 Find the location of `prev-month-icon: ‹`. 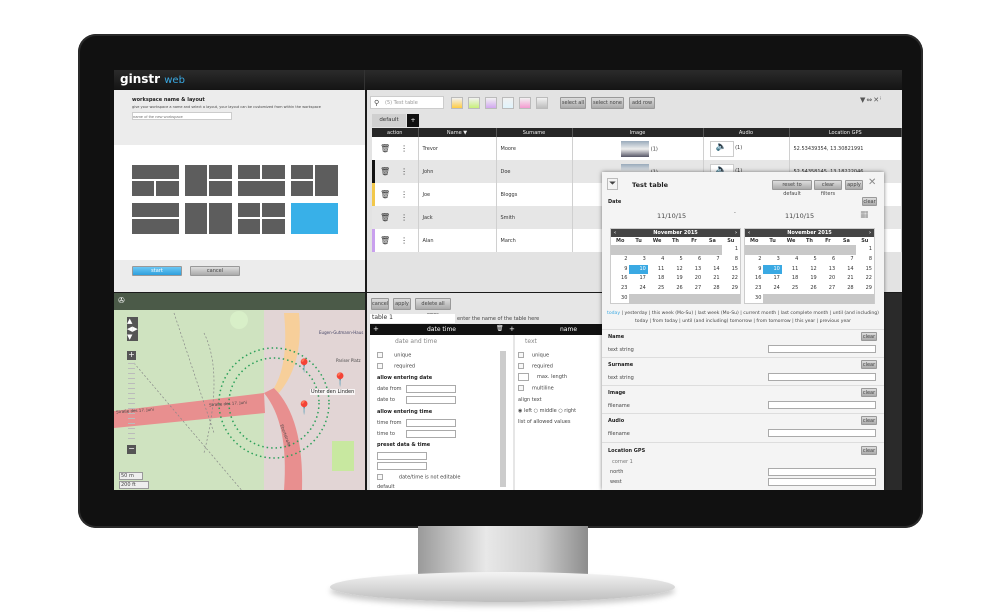

prev-month-icon: ‹ is located at coordinates (615, 233).